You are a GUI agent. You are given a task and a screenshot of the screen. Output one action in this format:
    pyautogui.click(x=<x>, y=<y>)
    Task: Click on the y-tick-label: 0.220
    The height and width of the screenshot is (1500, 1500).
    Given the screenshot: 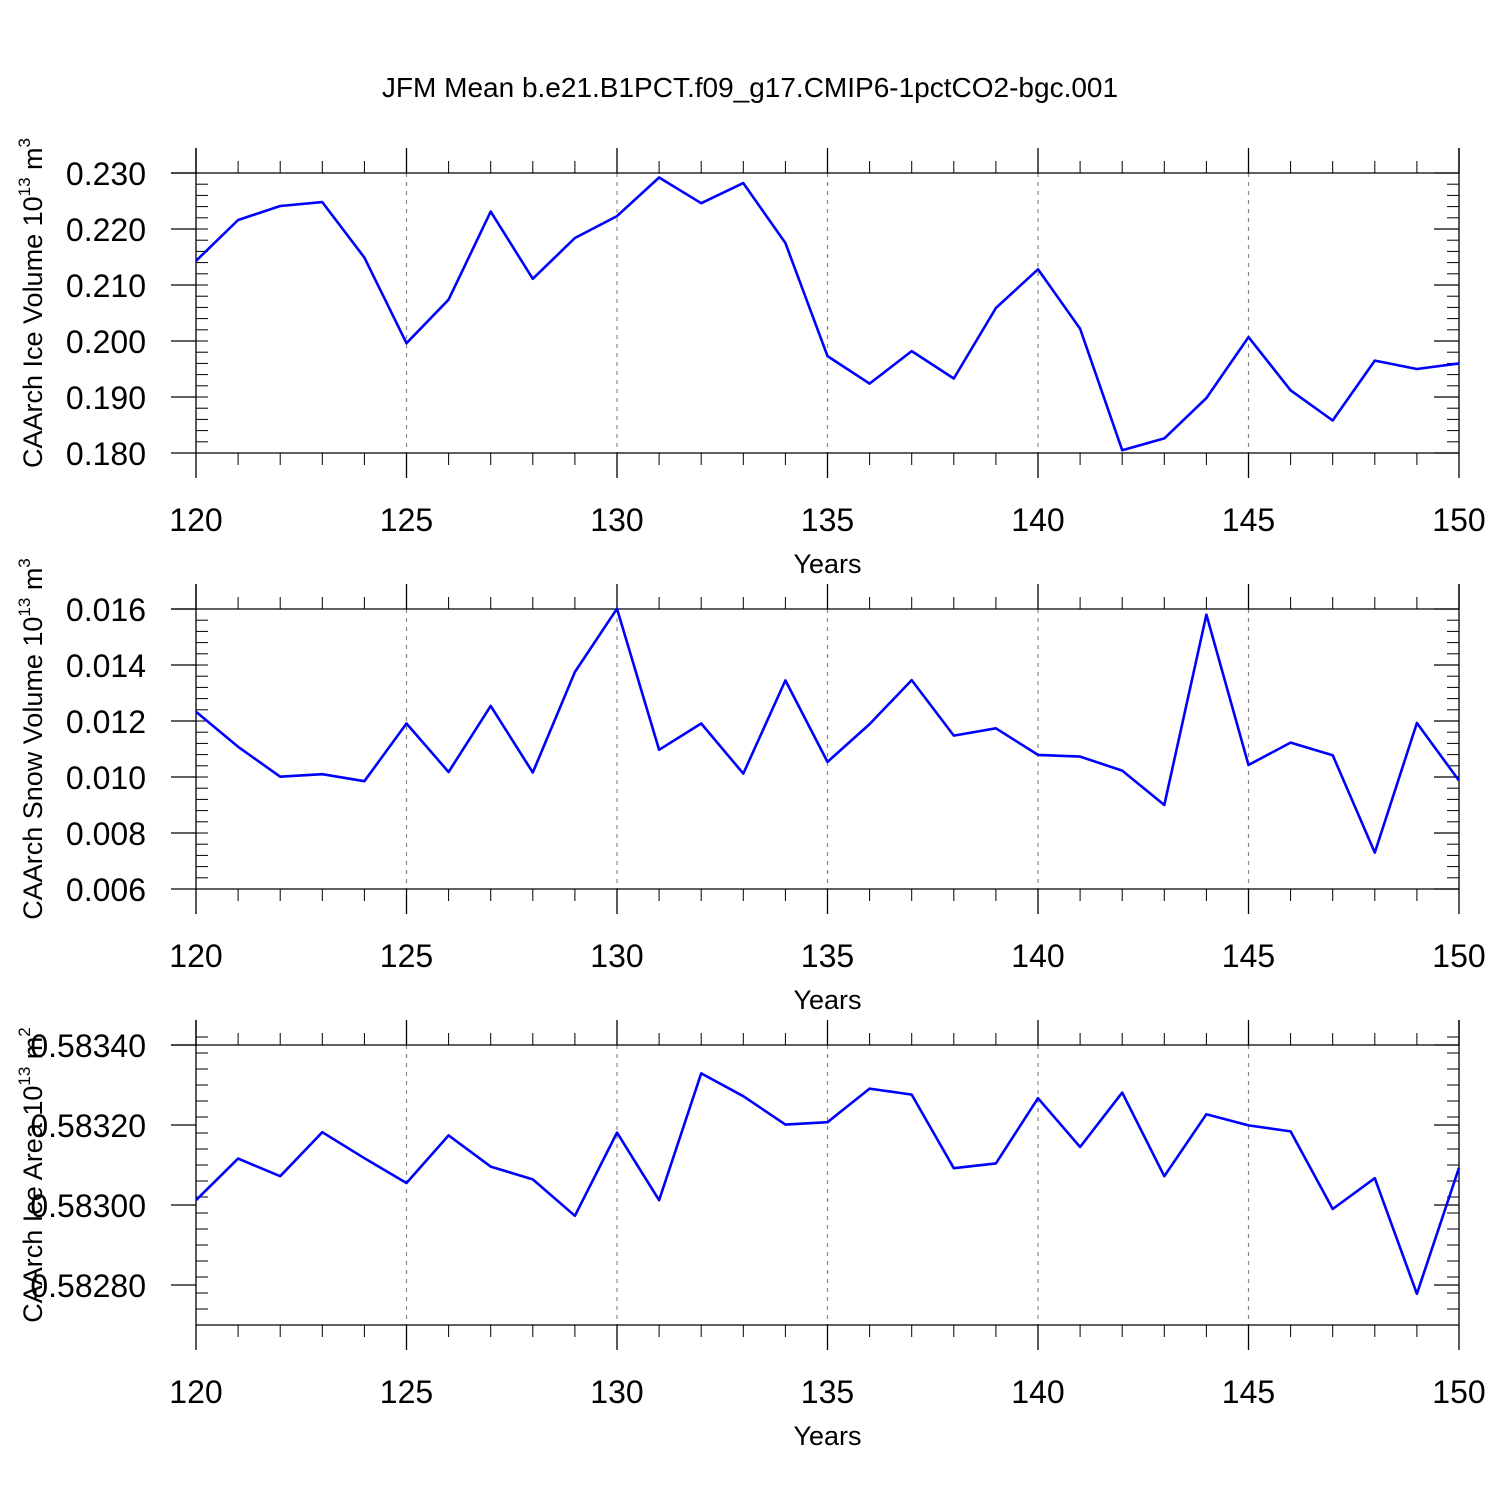 What is the action you would take?
    pyautogui.click(x=106, y=230)
    